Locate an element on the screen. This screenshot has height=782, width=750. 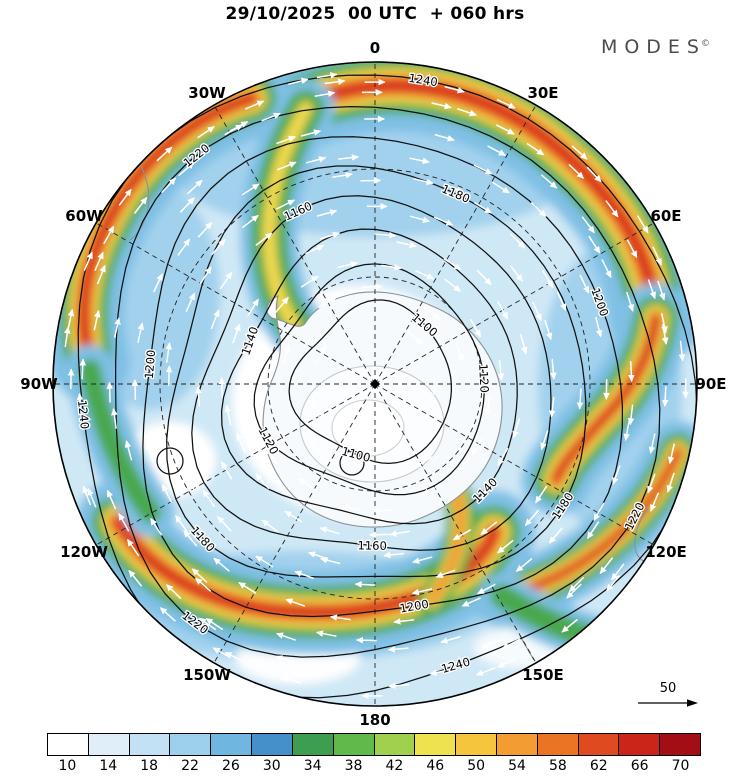
colorbar-cells is located at coordinates (374, 744).